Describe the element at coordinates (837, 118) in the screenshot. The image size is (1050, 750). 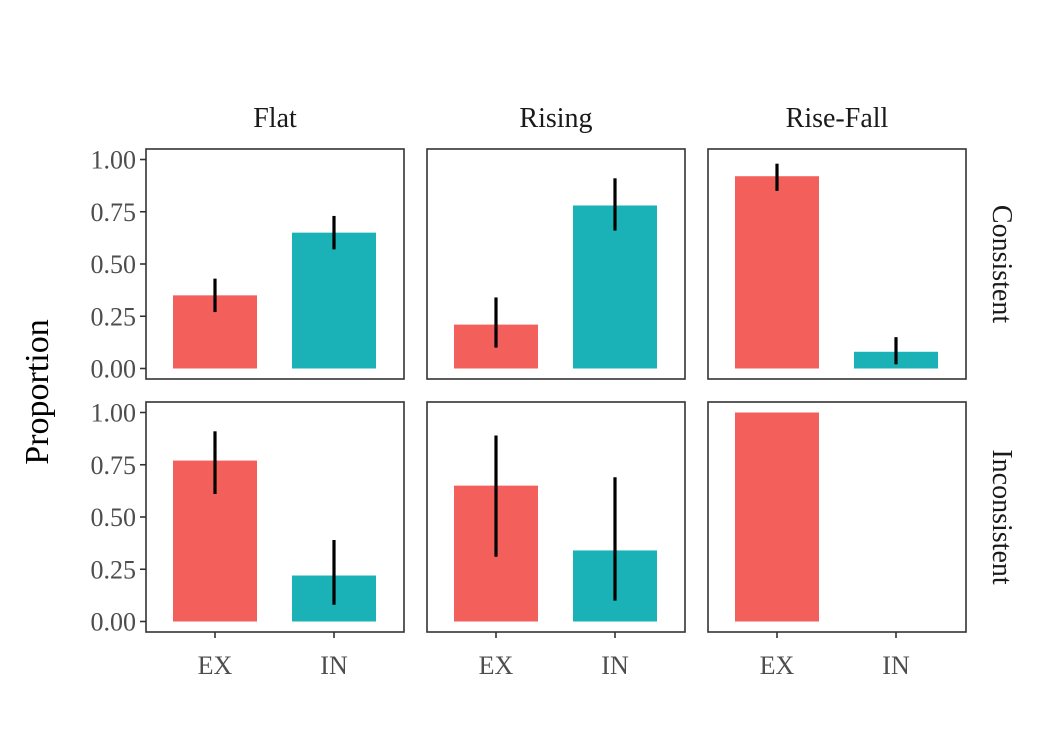
I see `facet-column-label: Rise-Fall` at that location.